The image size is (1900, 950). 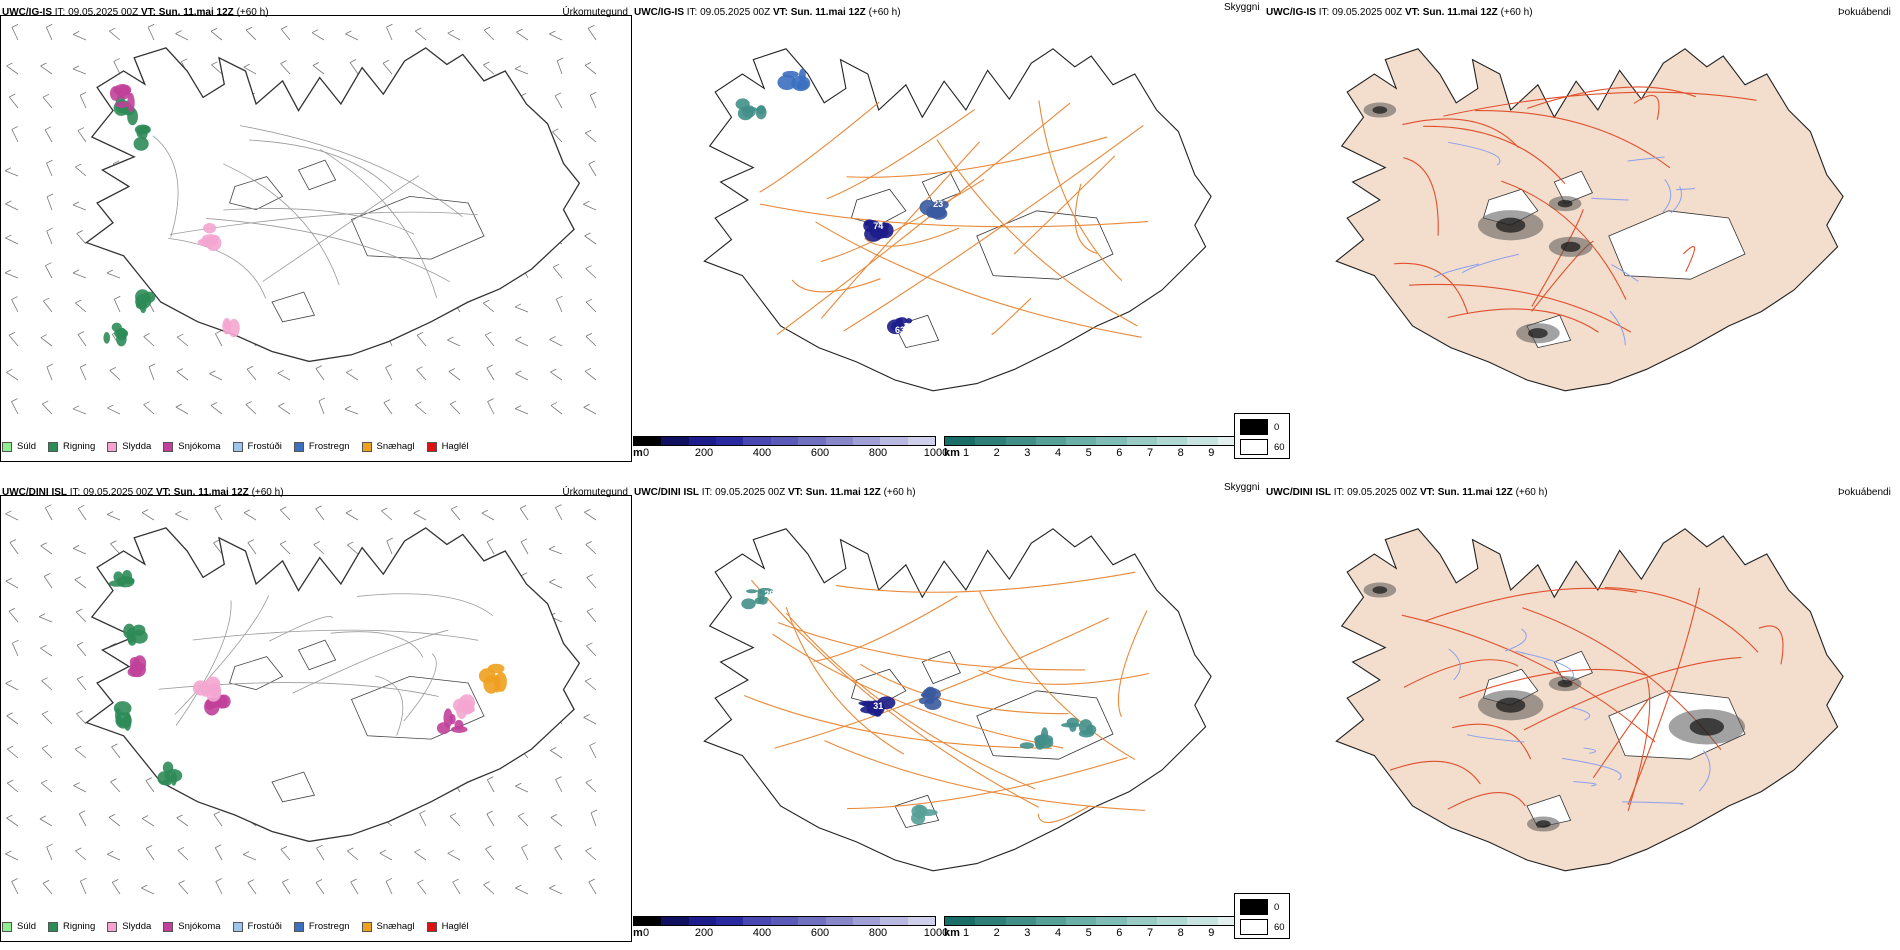 What do you see at coordinates (828, 12) in the screenshot?
I see `valid-time-value: Sun. 11.mai 12Z` at bounding box center [828, 12].